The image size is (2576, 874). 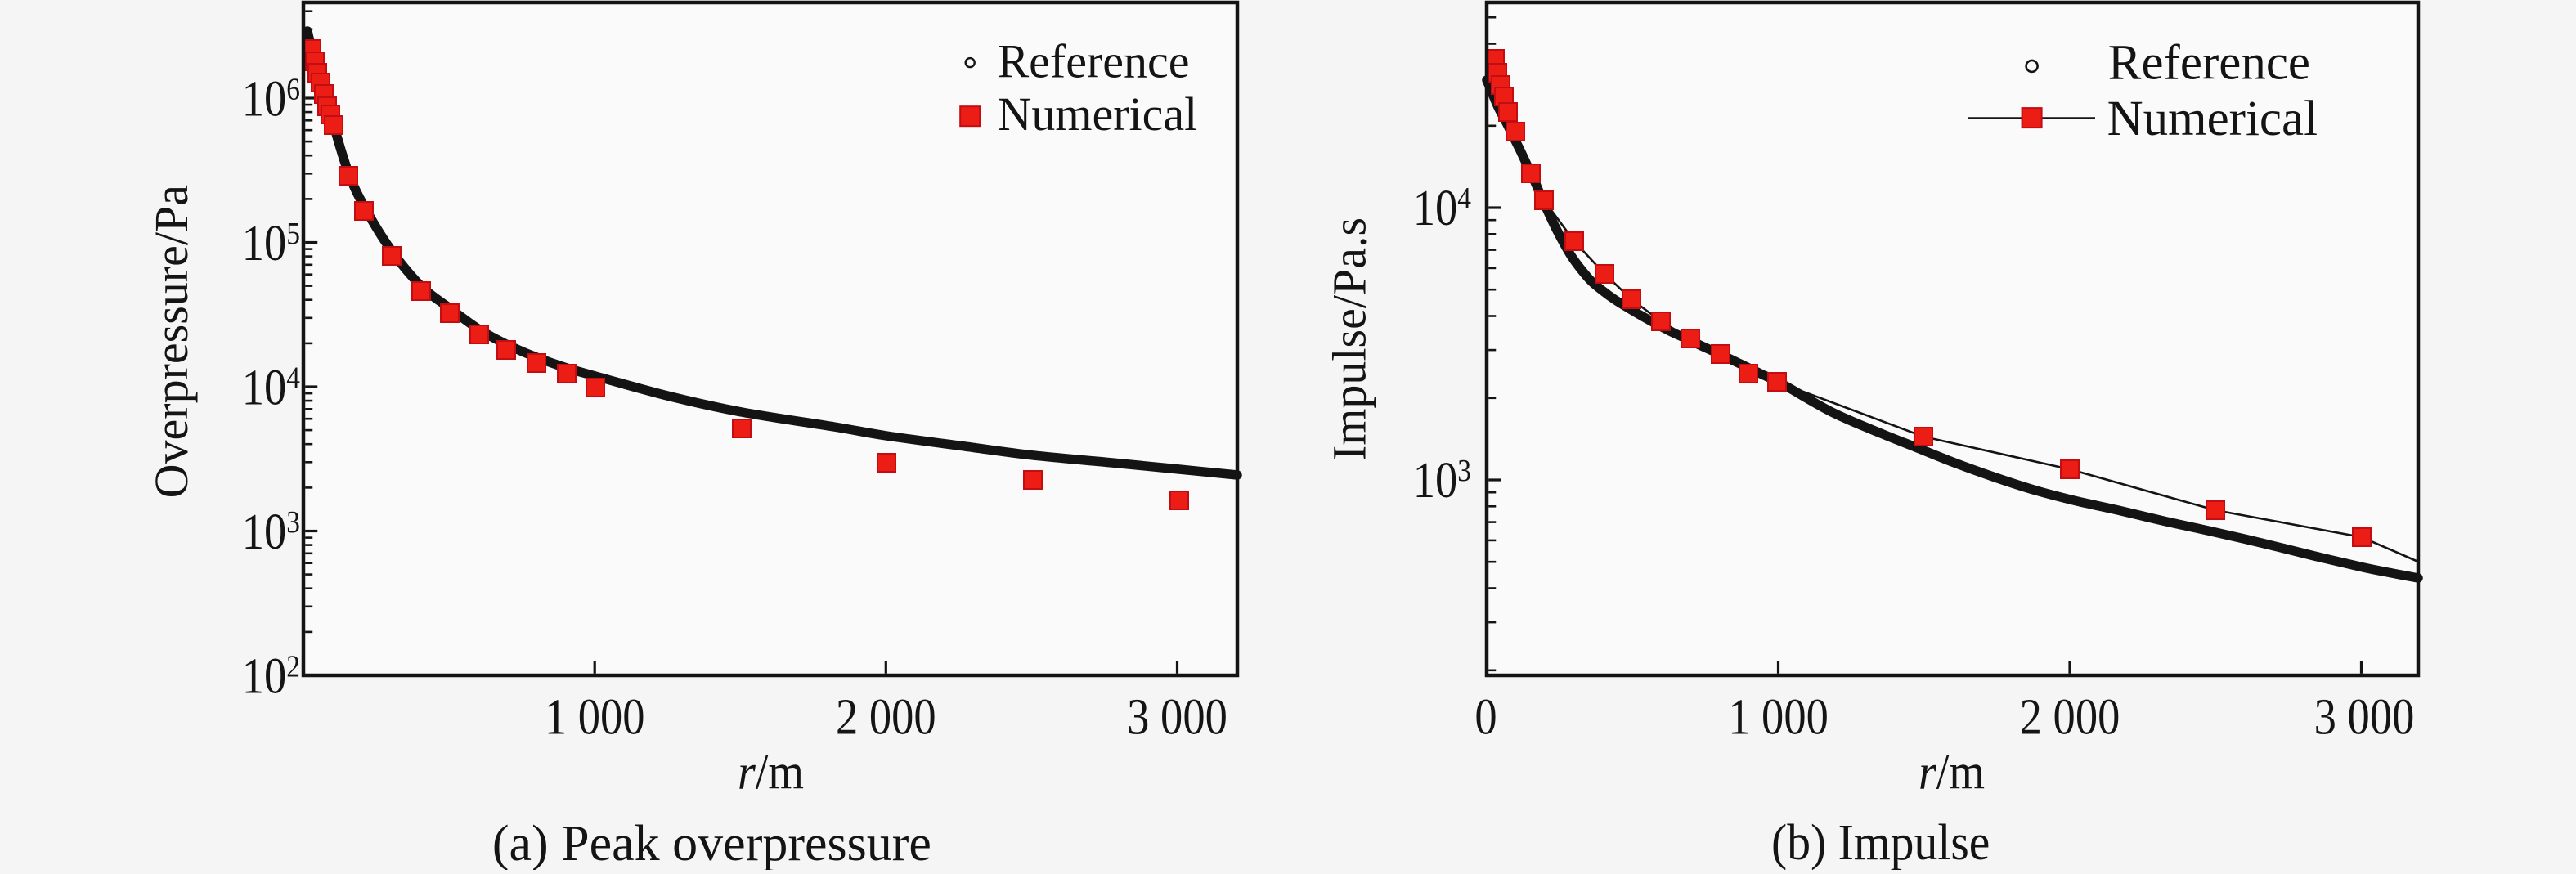 What do you see at coordinates (1485, 716) in the screenshot?
I see `svg-text: 0` at bounding box center [1485, 716].